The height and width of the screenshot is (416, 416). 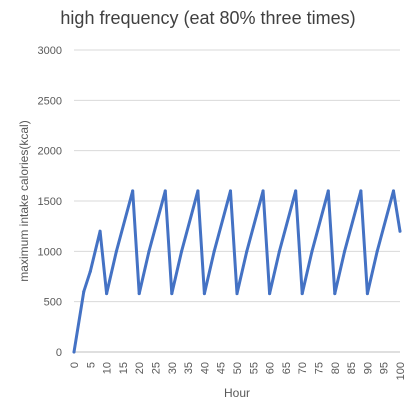 What do you see at coordinates (271, 368) in the screenshot?
I see `x-tick-label: 60` at bounding box center [271, 368].